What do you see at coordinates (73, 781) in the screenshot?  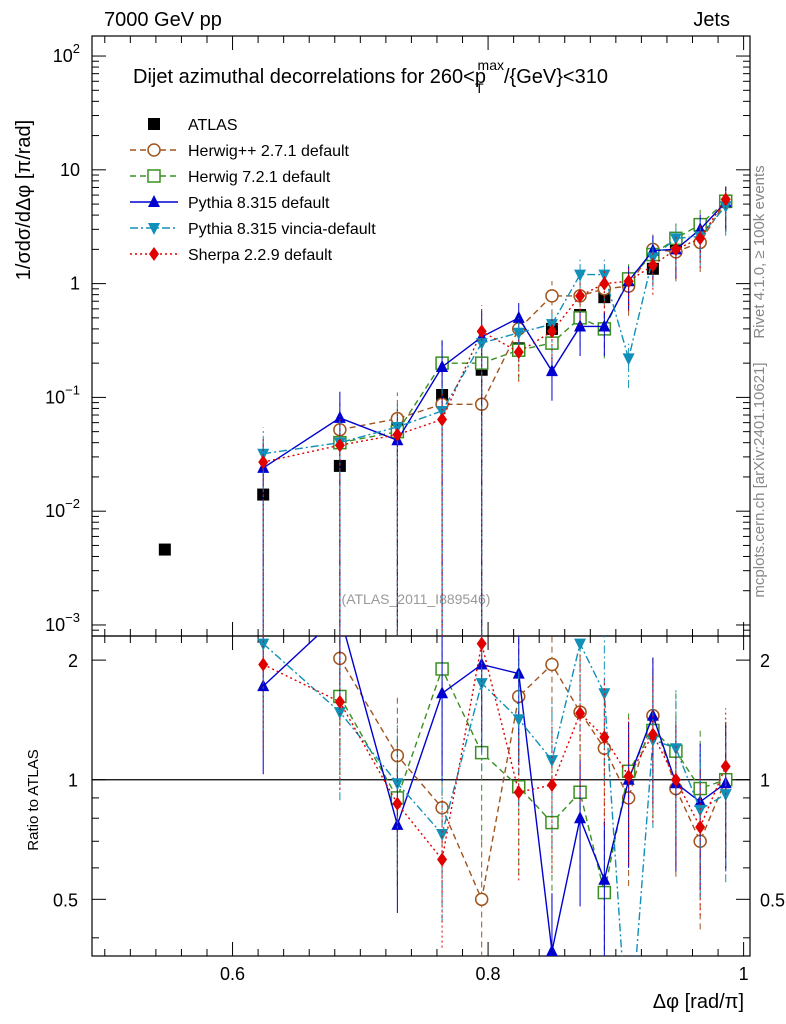 I see `ratio-tick-label: 1` at bounding box center [73, 781].